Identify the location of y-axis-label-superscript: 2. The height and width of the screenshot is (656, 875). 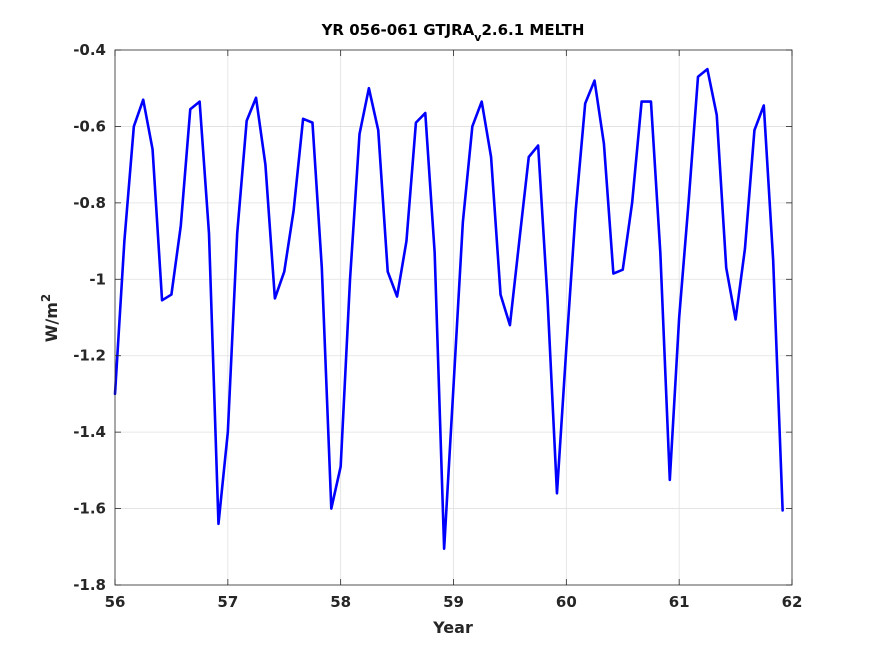
(46, 298).